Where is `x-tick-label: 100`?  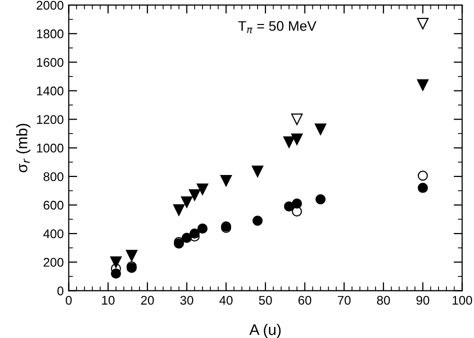
x-tick-label: 100 is located at coordinates (462, 300).